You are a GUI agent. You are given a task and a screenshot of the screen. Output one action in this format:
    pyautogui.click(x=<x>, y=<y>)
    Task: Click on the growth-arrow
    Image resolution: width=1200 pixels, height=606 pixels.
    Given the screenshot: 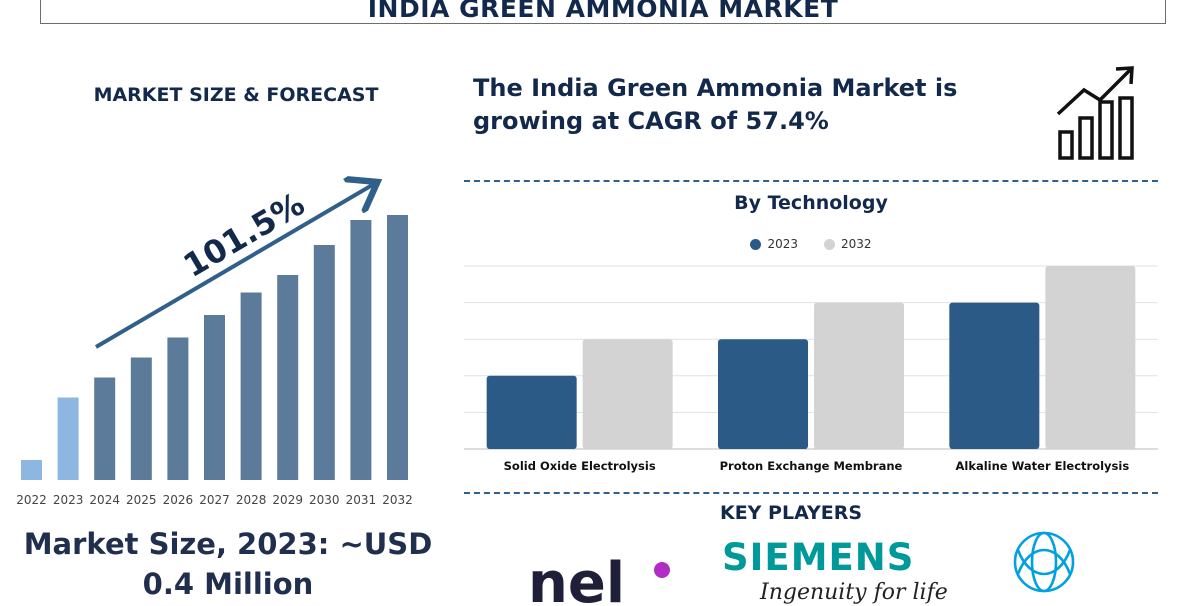 What is the action you would take?
    pyautogui.click(x=234, y=266)
    